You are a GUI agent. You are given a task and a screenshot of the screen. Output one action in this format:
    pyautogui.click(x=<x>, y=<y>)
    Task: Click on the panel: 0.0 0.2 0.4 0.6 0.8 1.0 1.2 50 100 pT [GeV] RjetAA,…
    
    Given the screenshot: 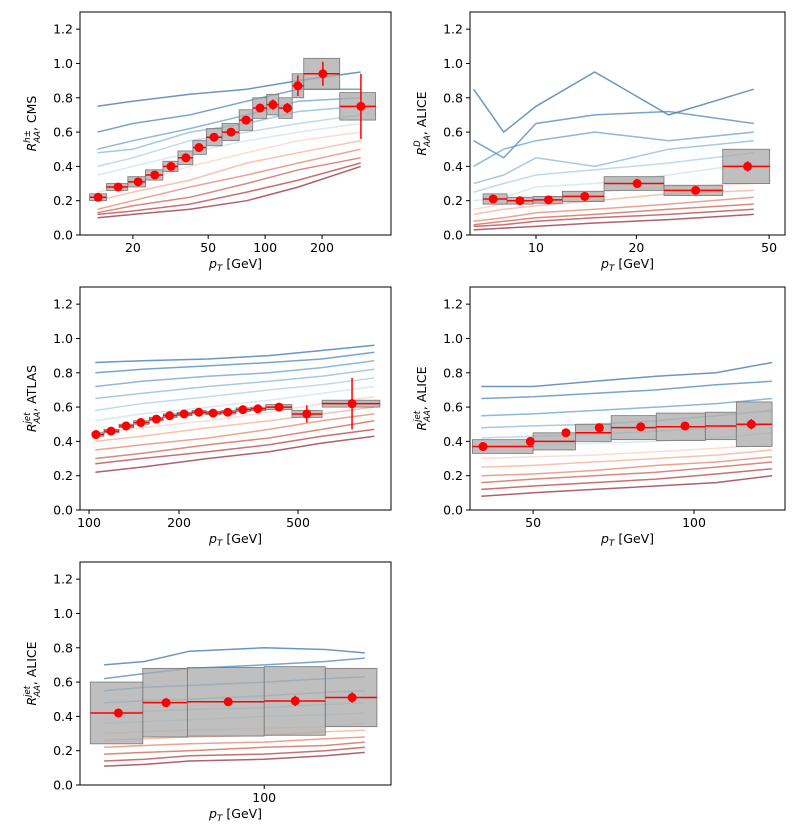 What is the action you would take?
    pyautogui.click(x=599, y=417)
    